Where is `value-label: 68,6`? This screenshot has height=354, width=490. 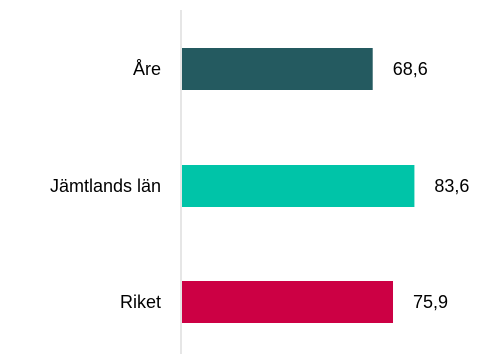
value-label: 68,6 is located at coordinates (410, 69).